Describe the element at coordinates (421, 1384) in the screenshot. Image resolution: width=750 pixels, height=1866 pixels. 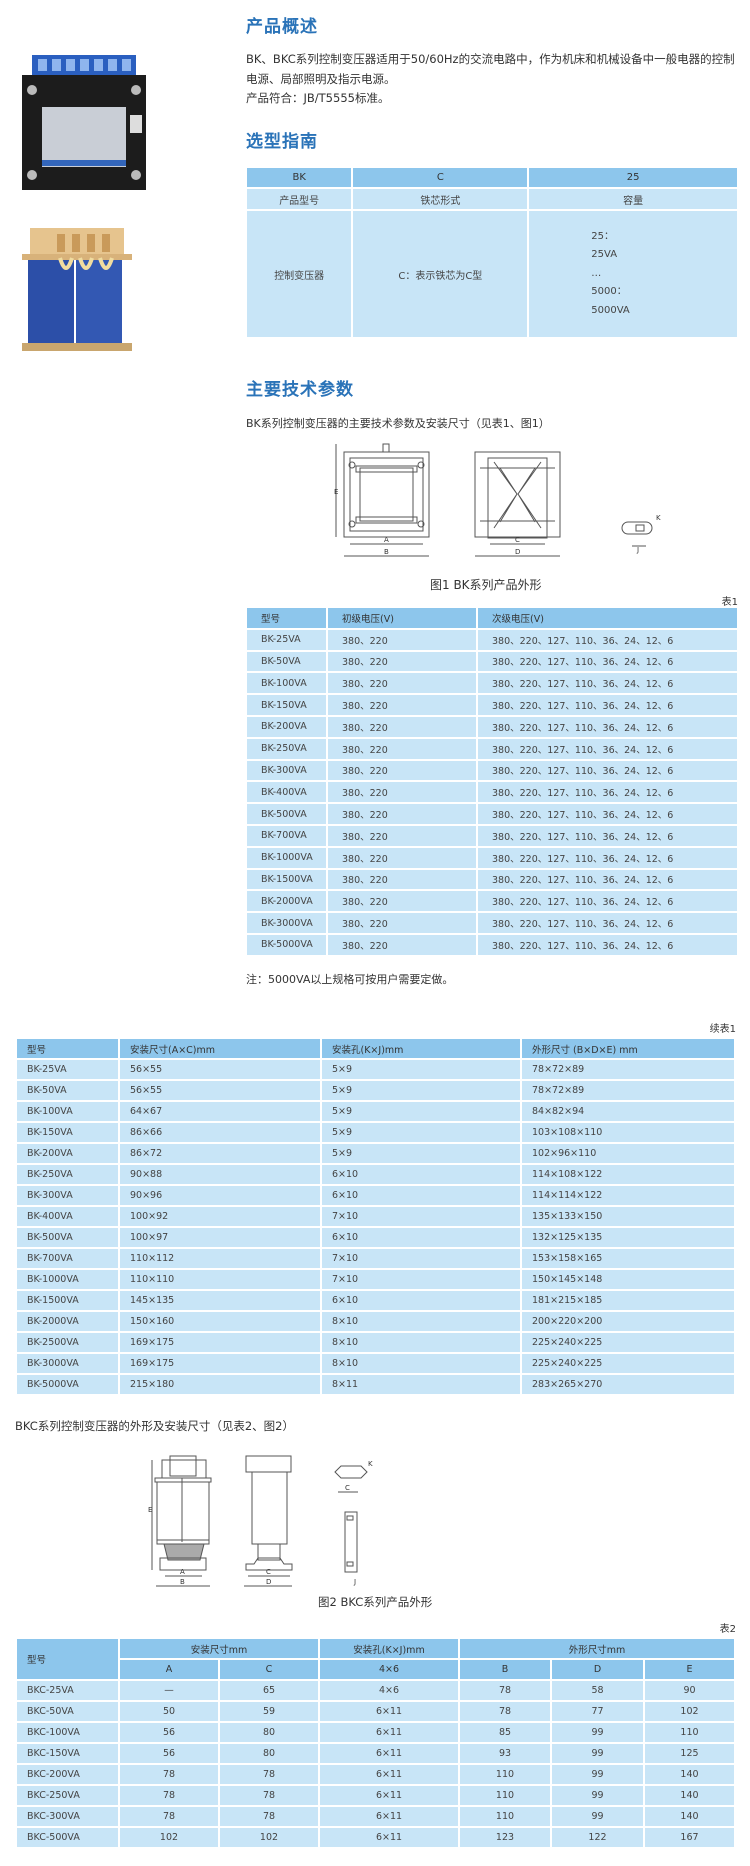
I see `table-cell: 8×11` at that location.